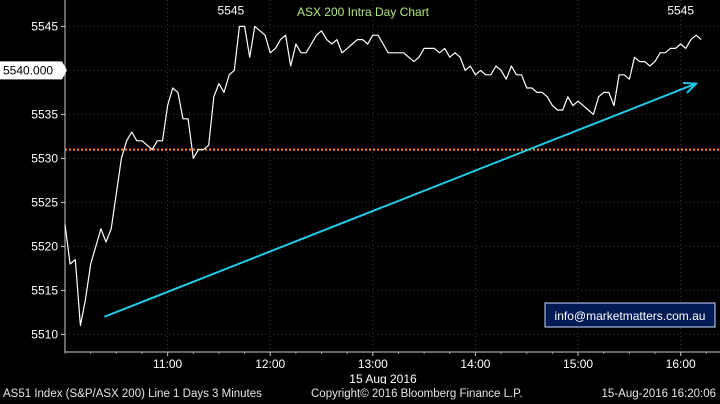 The image size is (720, 404). I want to click on trend-arrow-head, so click(691, 88).